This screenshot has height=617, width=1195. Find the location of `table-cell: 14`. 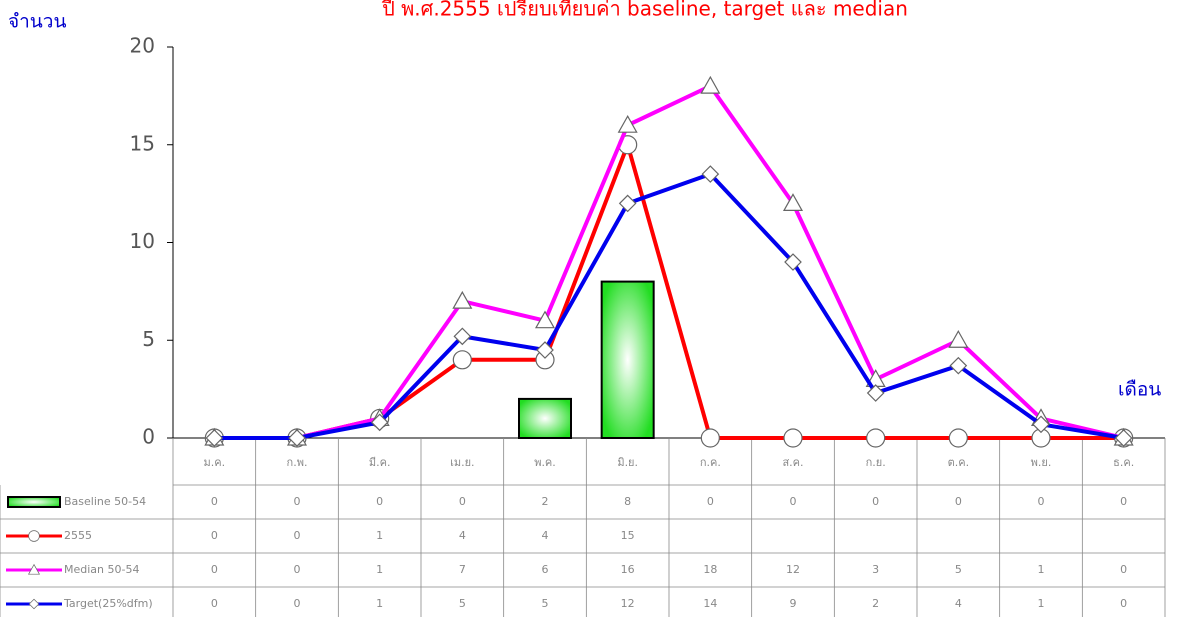

table-cell: 14 is located at coordinates (710, 603).